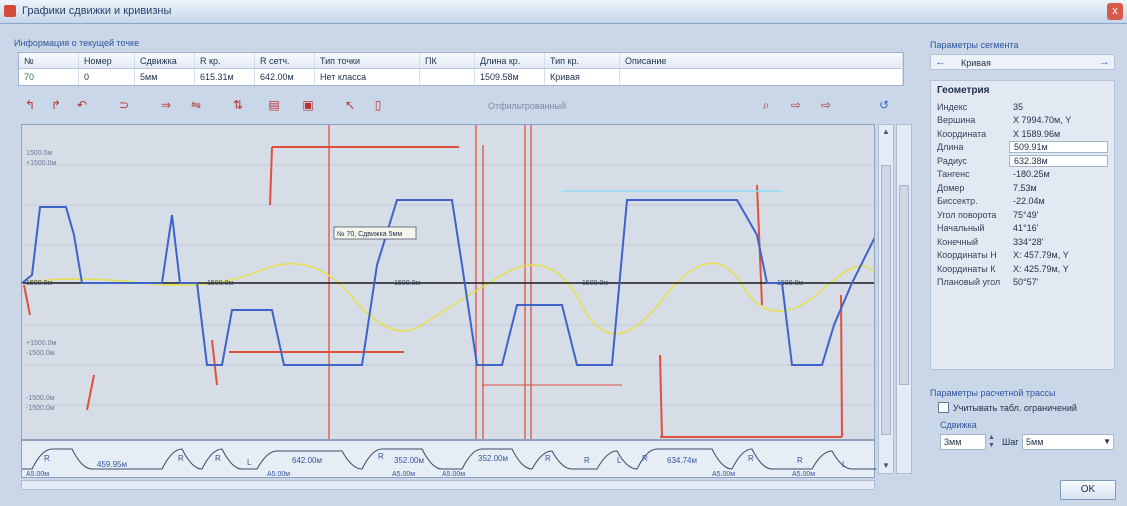 The image size is (1127, 506). Describe the element at coordinates (350, 105) in the screenshot. I see `pointer-icon: ↖` at that location.